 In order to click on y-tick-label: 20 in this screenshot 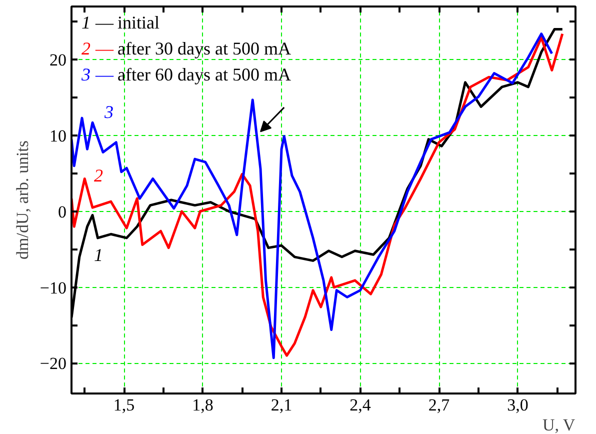, I will do `click(58, 60)`.